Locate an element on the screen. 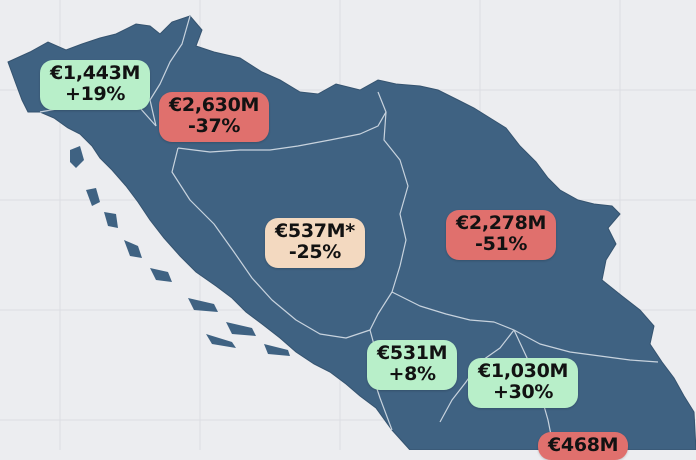  region-badge-montenegro: €531M +8% is located at coordinates (412, 365).